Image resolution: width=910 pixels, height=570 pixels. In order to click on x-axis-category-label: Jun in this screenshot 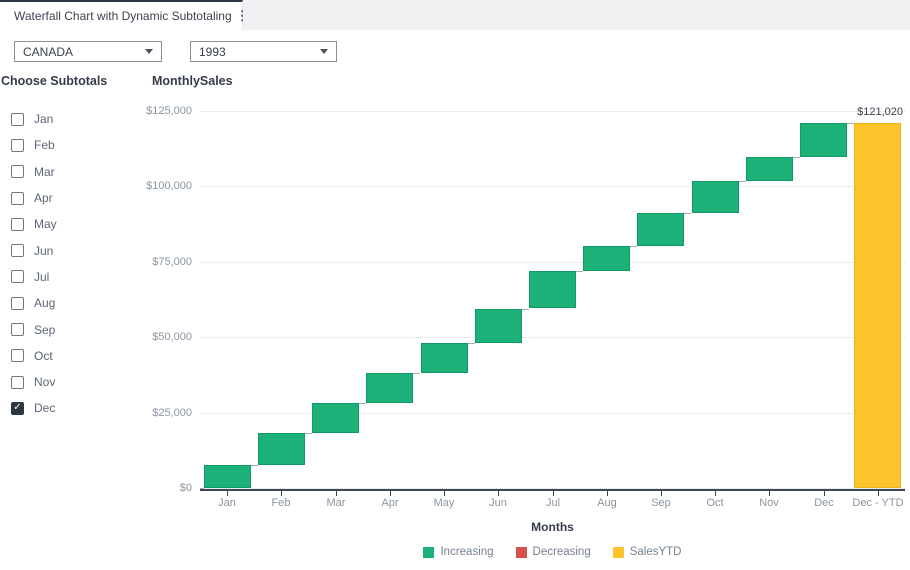, I will do `click(498, 503)`.